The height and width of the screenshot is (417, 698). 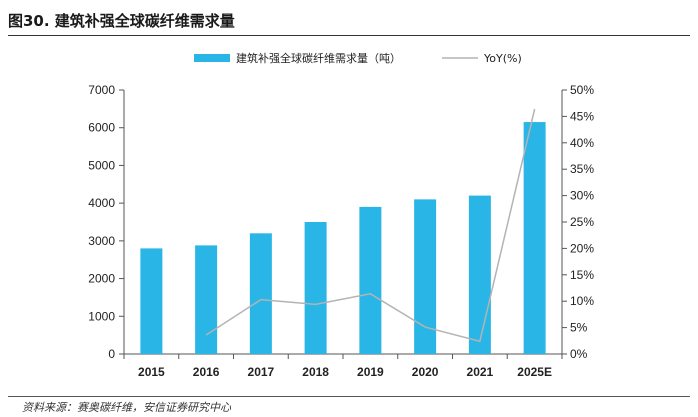 I want to click on y-right-tick-label: 10%, so click(x=582, y=301).